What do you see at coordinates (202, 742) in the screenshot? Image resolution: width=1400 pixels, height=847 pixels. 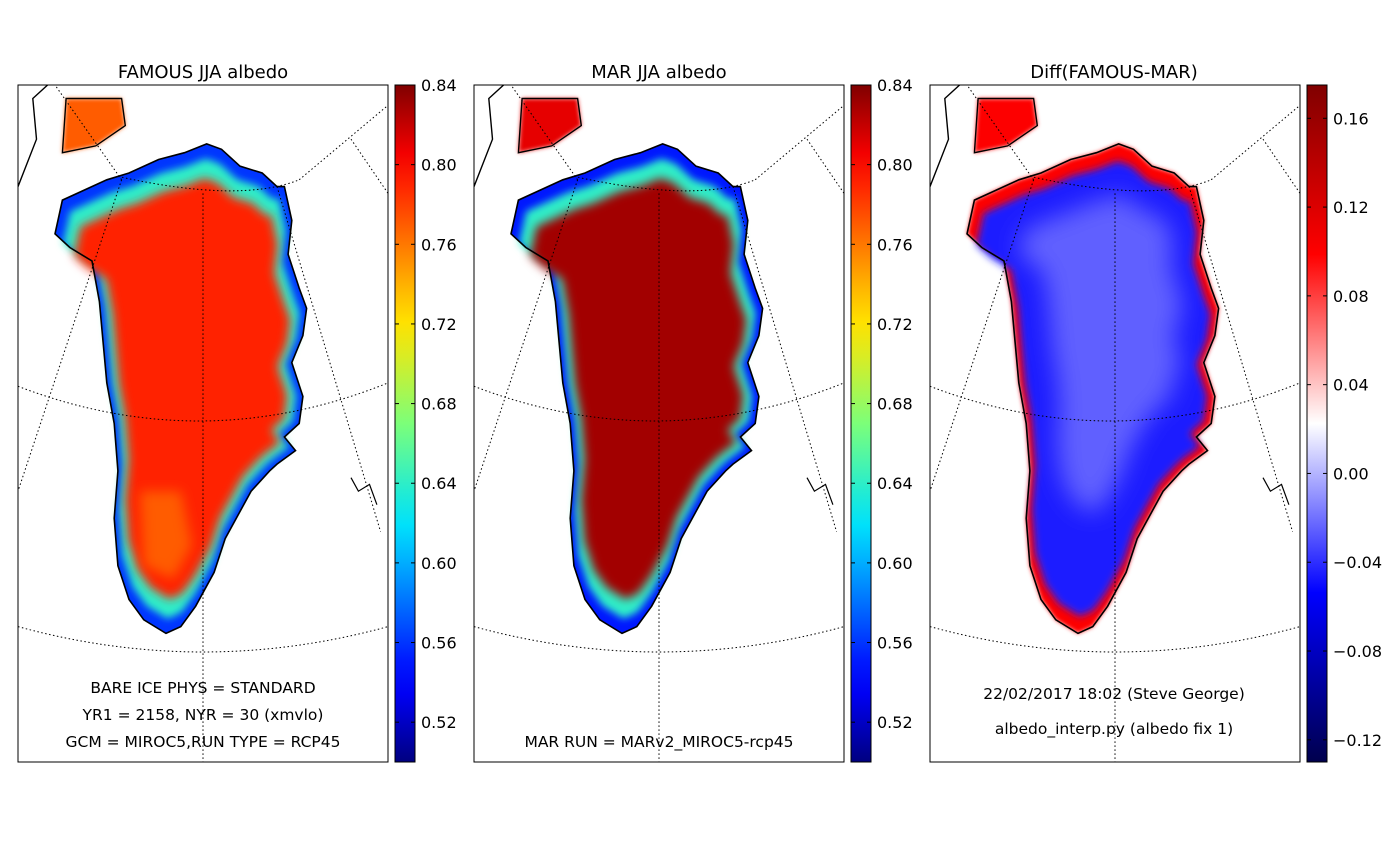 I see `annotation-line: GCM = MIROC5,RUN TYPE = RCP45` at bounding box center [202, 742].